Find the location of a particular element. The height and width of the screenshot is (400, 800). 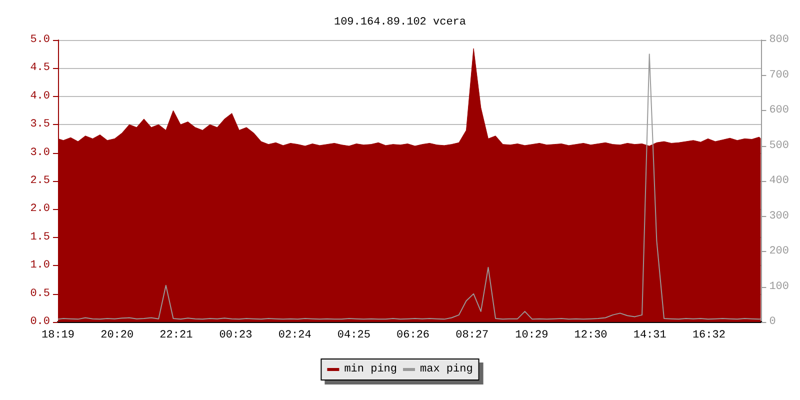

y2-tick-label: 600 is located at coordinates (779, 110).